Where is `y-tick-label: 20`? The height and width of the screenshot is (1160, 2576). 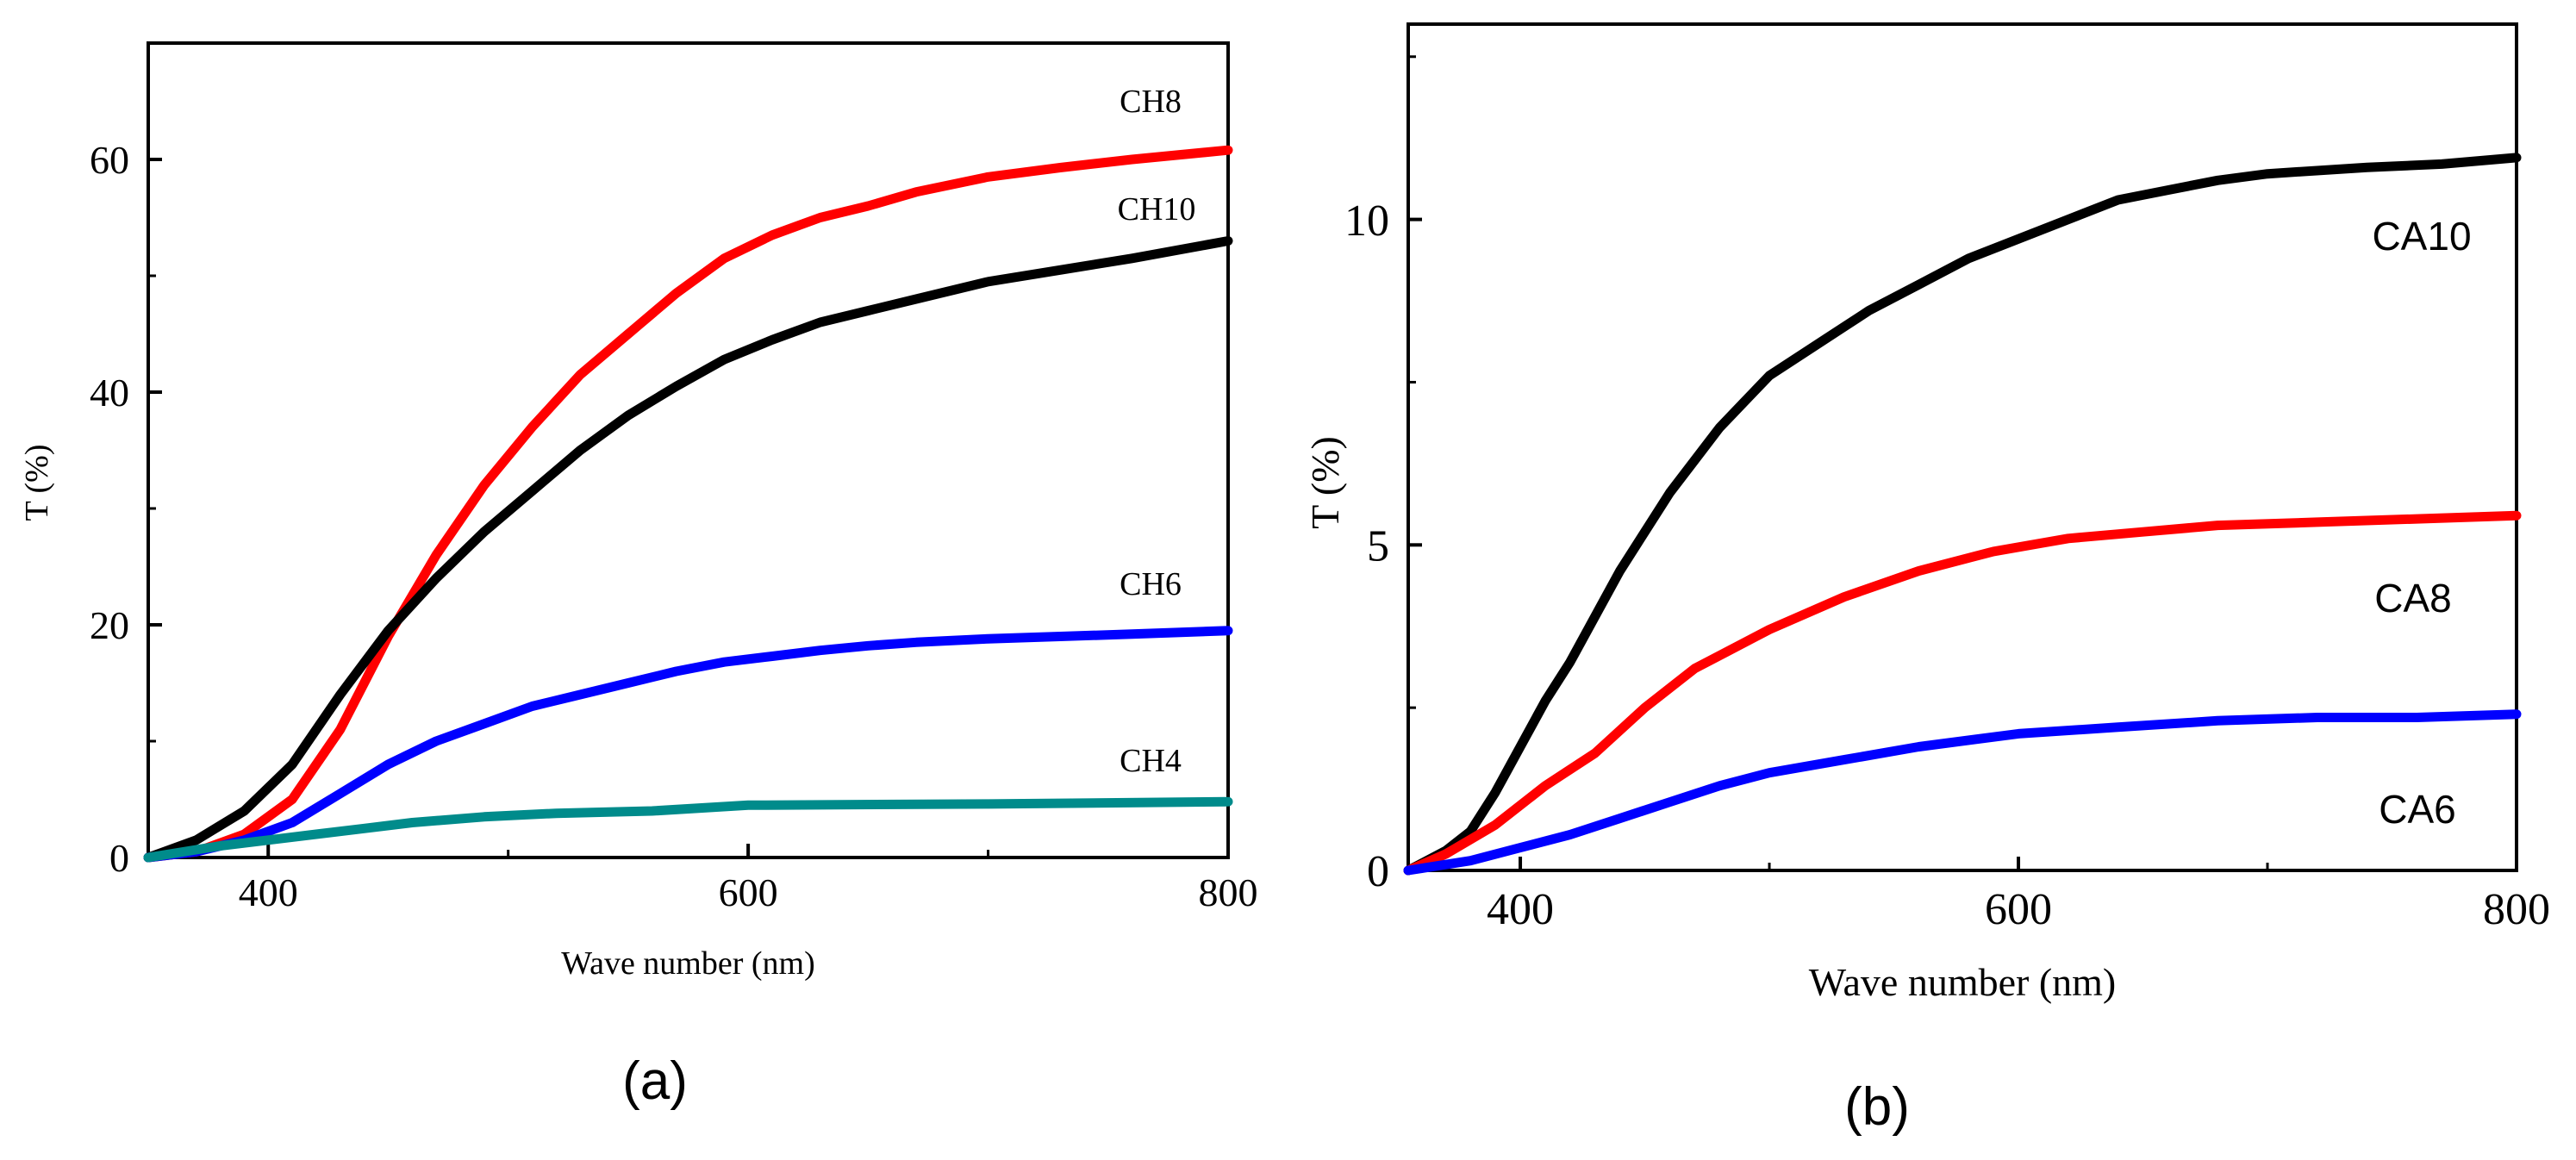
y-tick-label: 20 is located at coordinates (109, 625).